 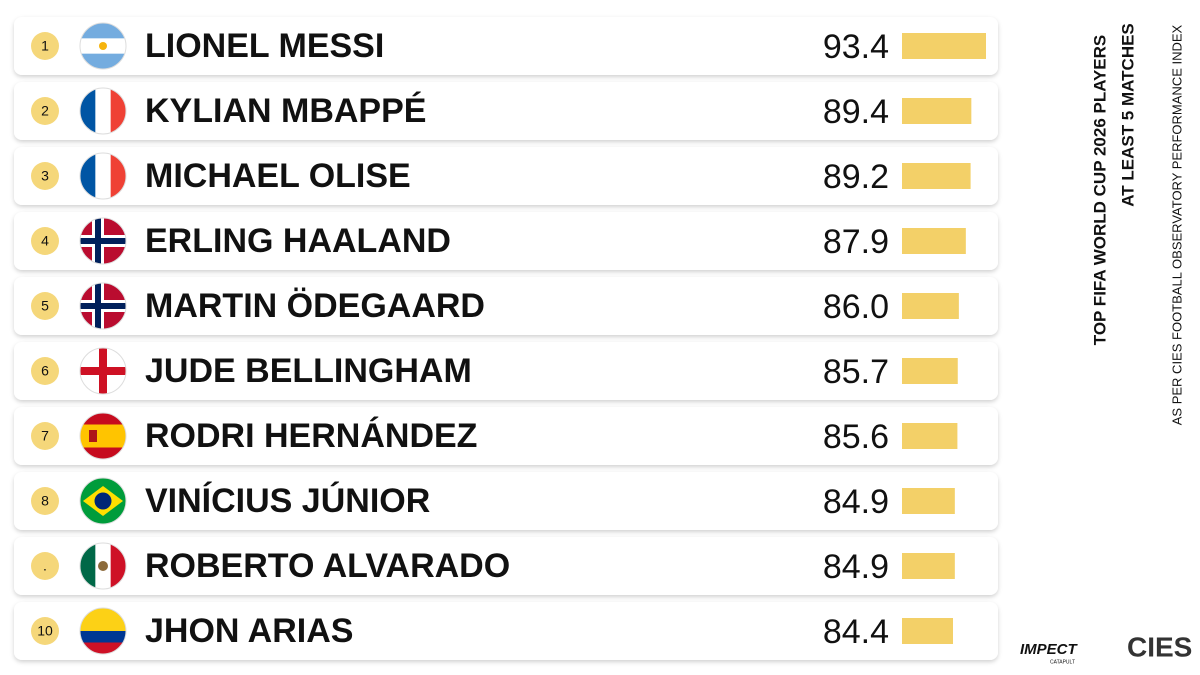 I want to click on player-name: MICHAEL OLISE, so click(x=278, y=176).